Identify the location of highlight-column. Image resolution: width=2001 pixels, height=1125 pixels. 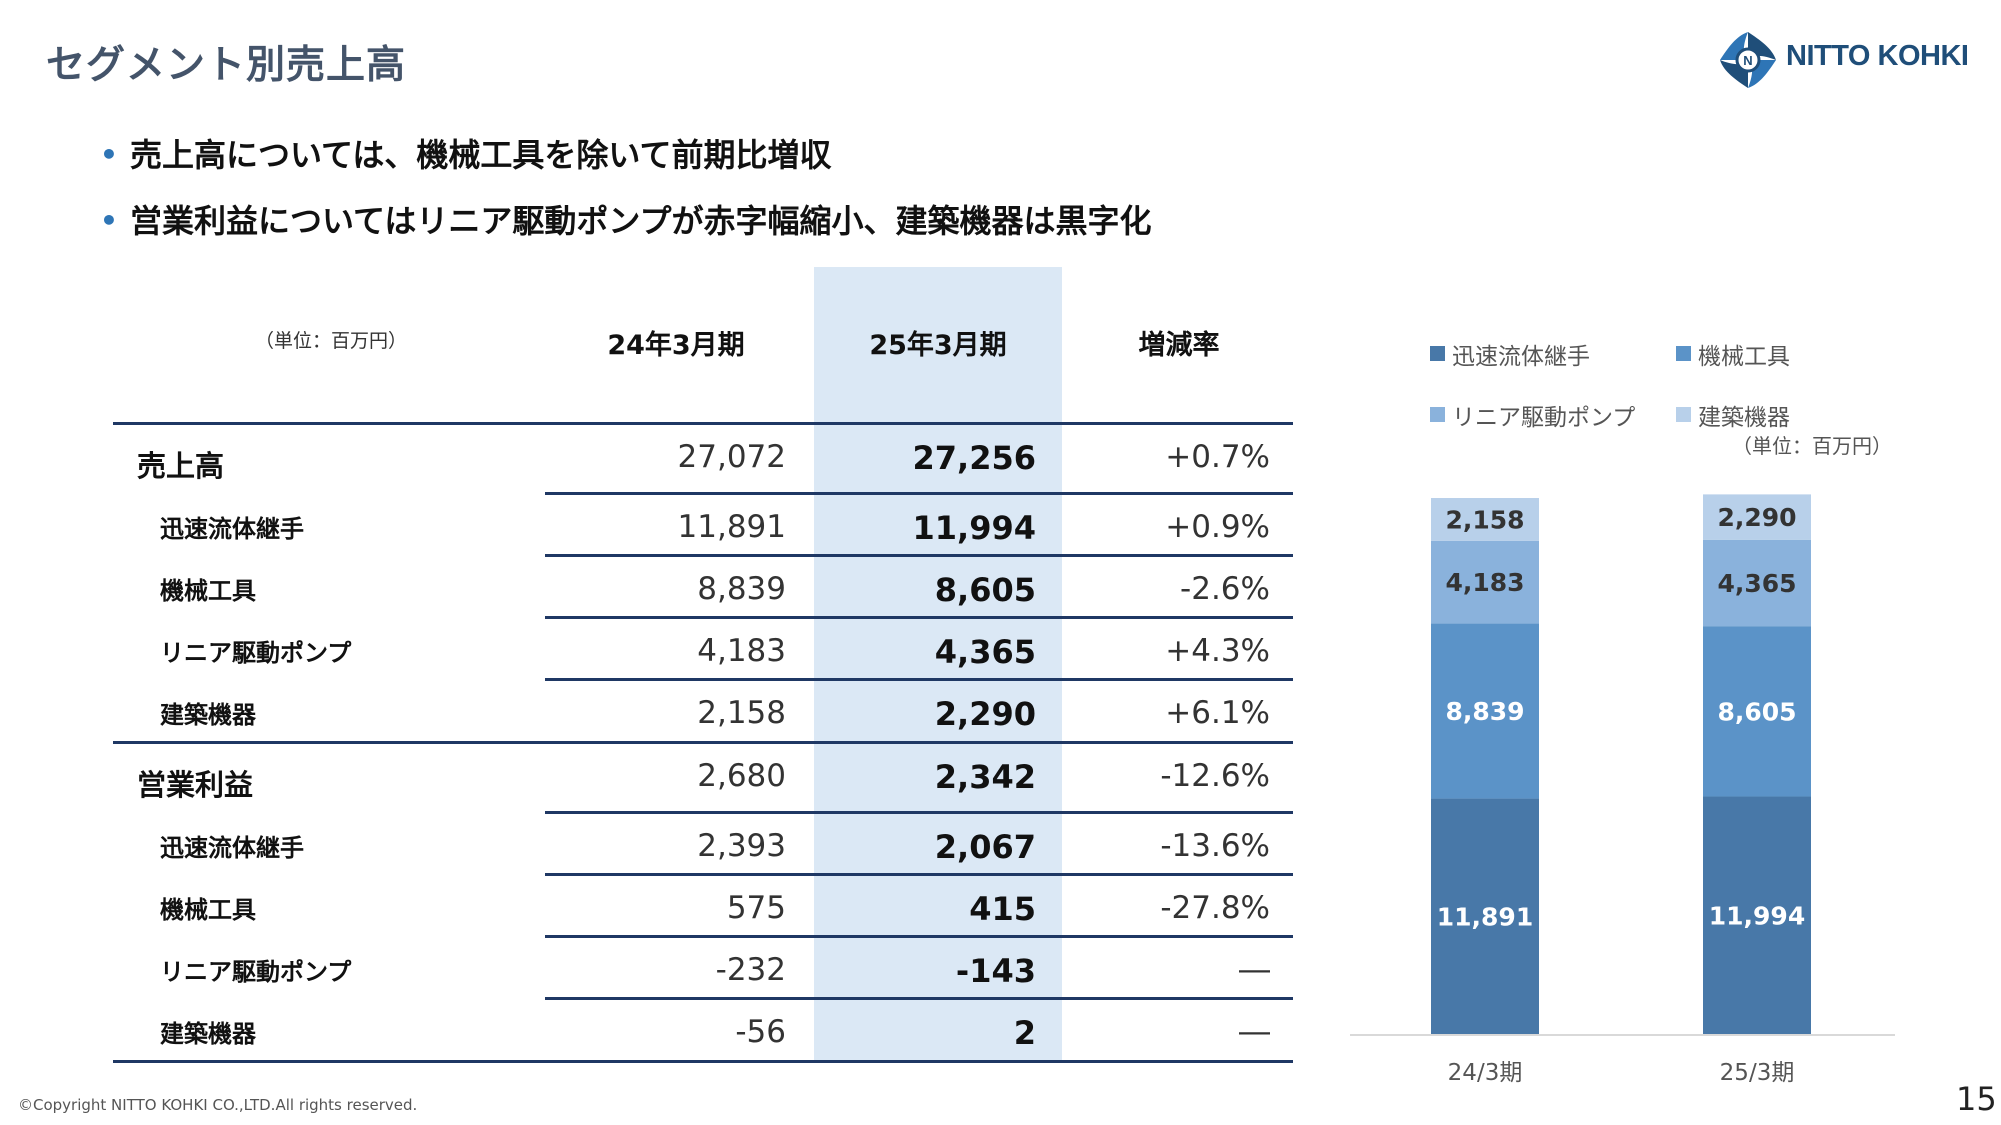
(938, 665).